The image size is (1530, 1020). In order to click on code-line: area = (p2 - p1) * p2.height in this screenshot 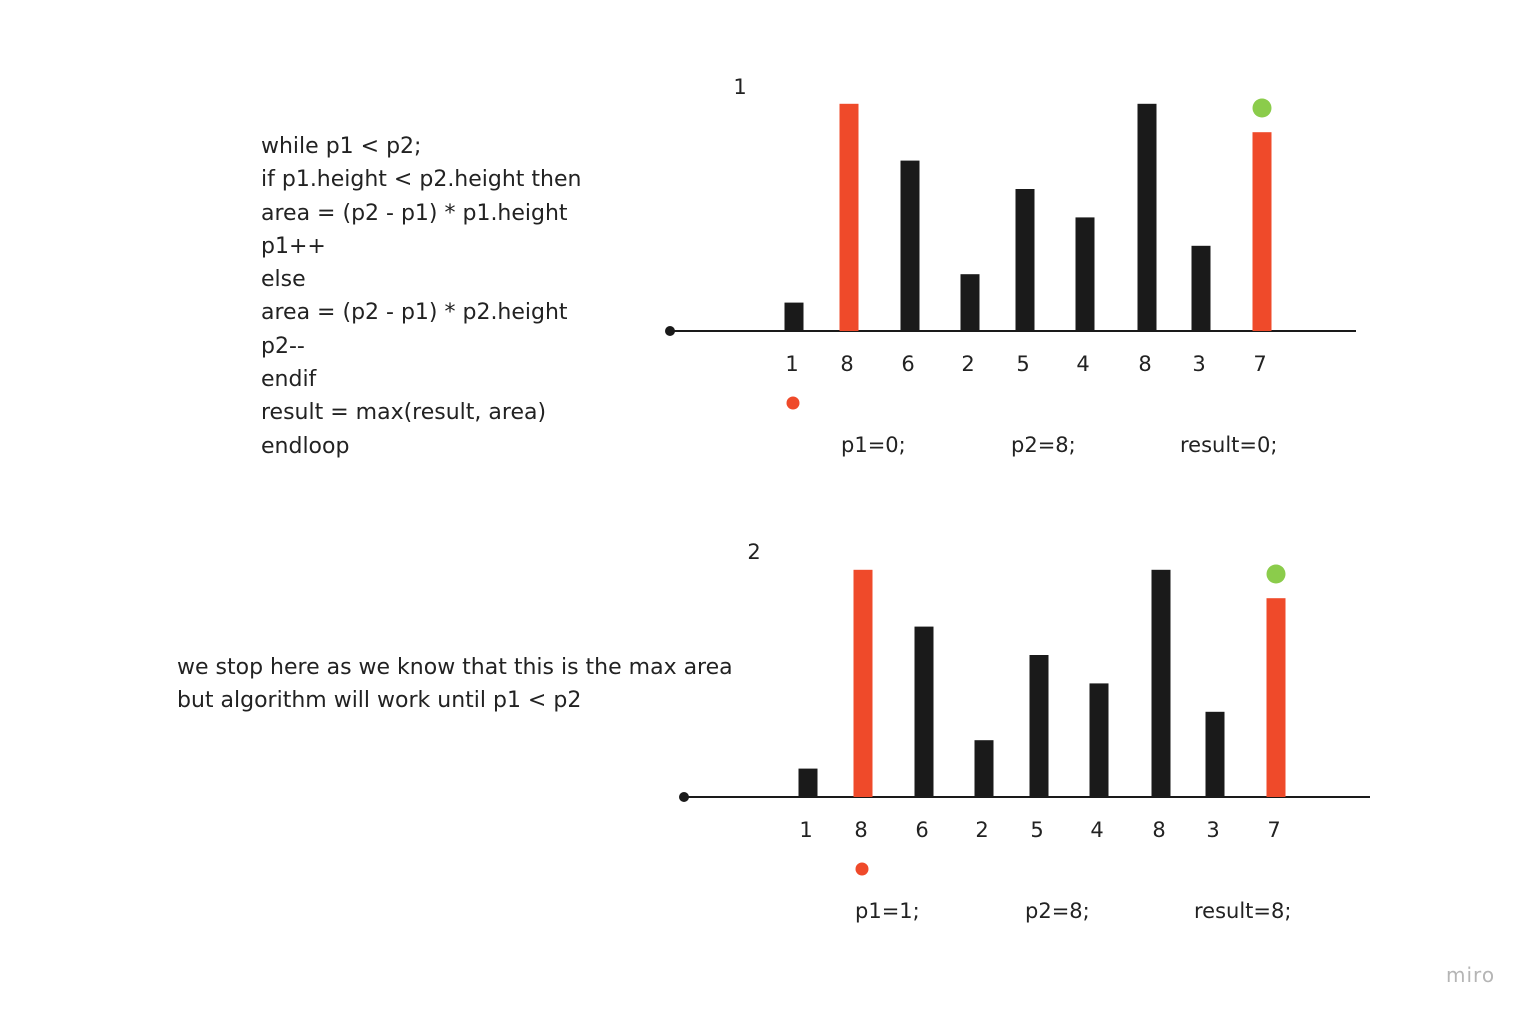, I will do `click(414, 313)`.